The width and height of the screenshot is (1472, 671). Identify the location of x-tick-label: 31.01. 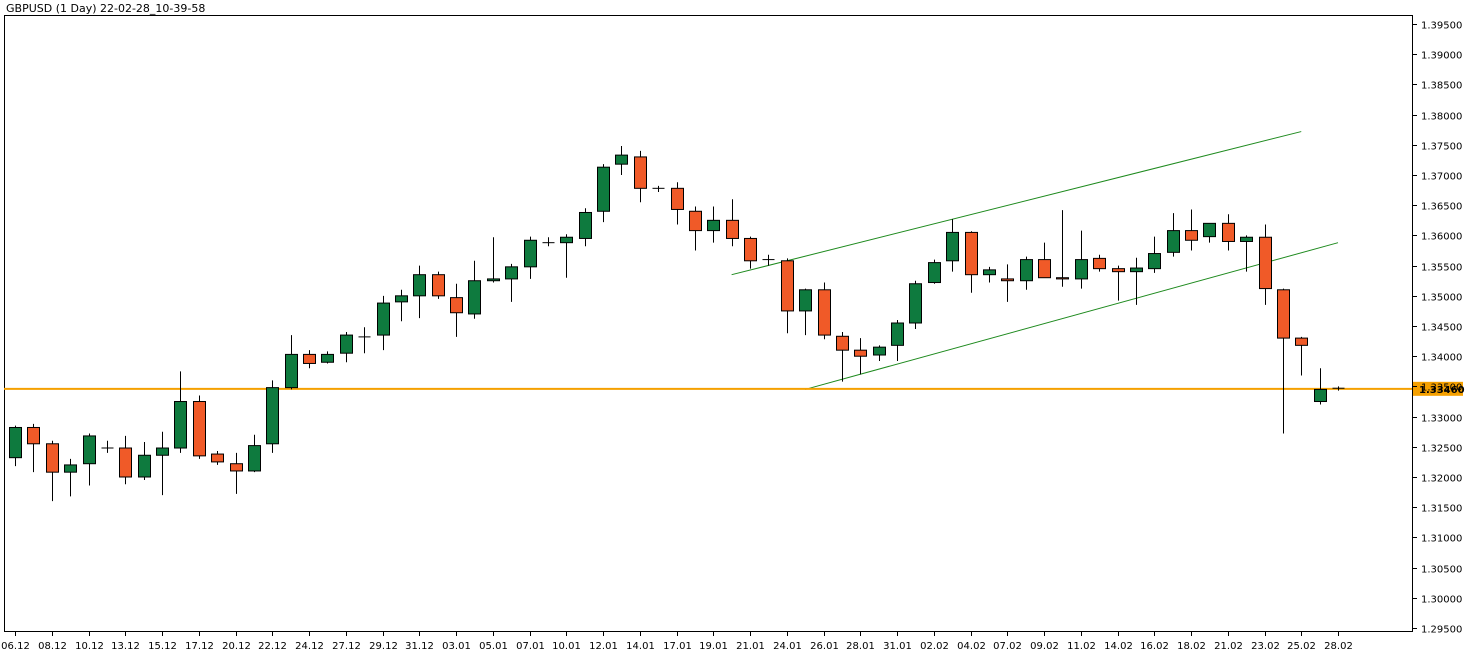
(897, 646).